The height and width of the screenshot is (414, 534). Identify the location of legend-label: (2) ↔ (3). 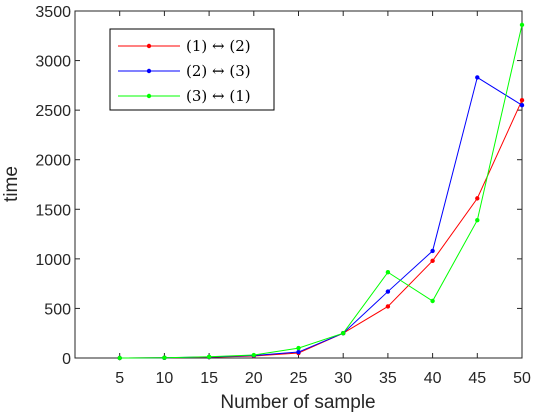
(218, 71).